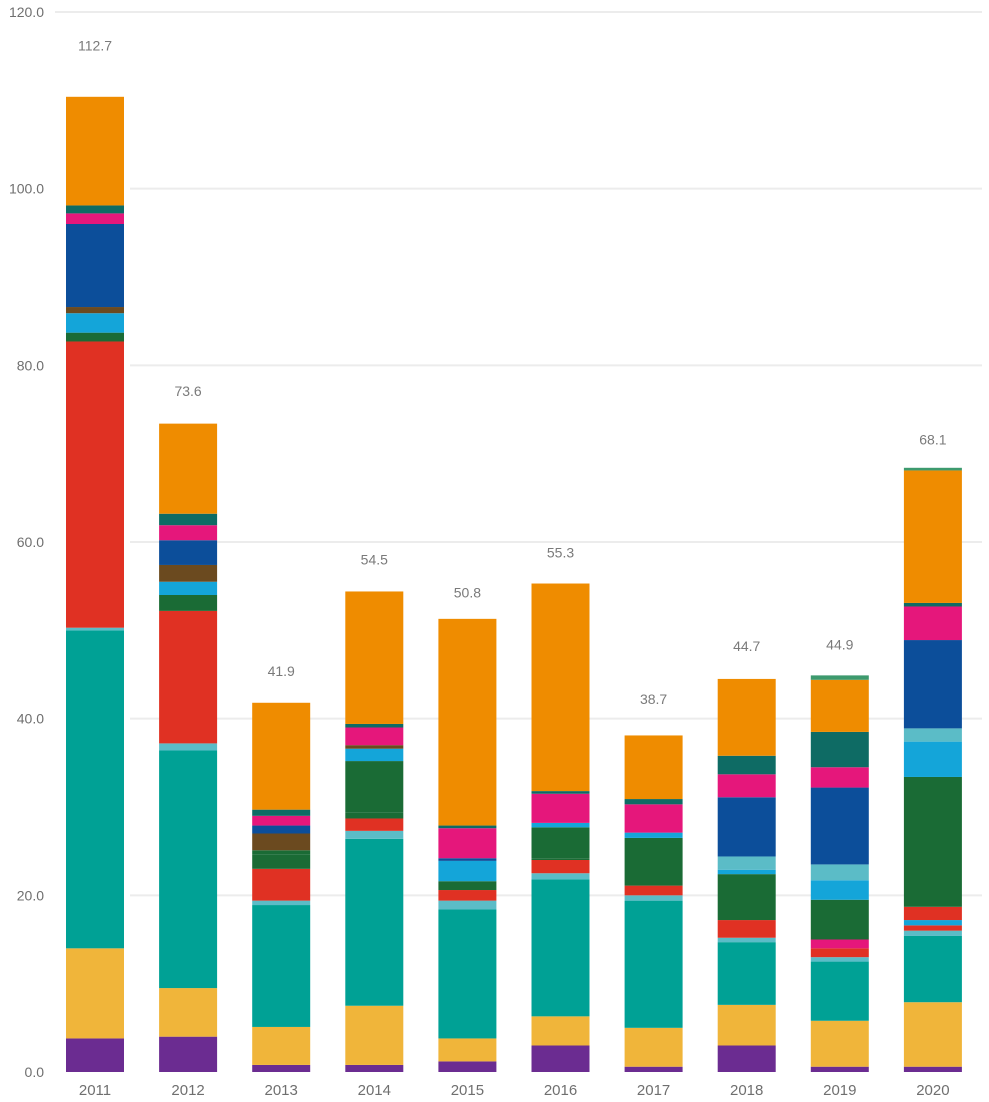 The width and height of the screenshot is (989, 1102). I want to click on y-tick-label: 100.0, so click(26, 189).